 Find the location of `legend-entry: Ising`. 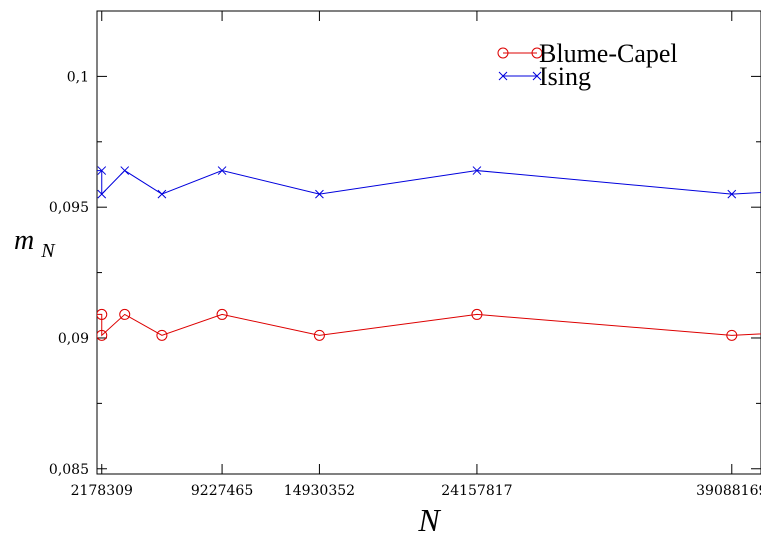

legend-entry: Ising is located at coordinates (544, 76).